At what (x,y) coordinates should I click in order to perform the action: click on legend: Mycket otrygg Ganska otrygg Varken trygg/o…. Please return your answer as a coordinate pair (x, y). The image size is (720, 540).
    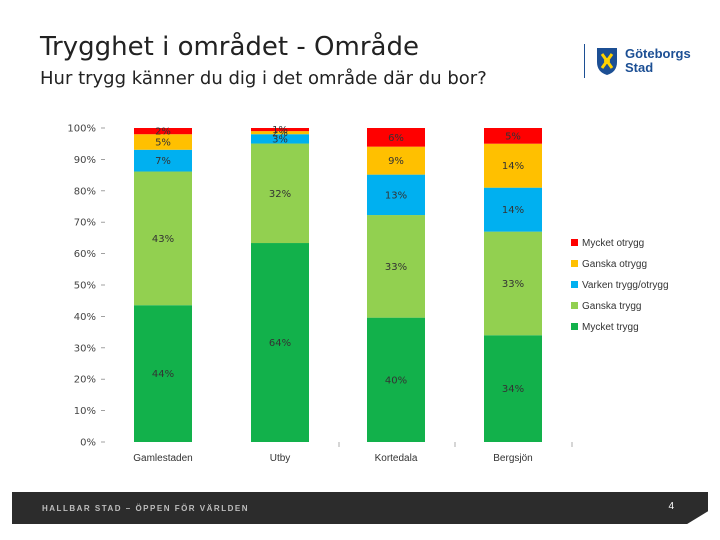
    Looking at the image, I should click on (620, 285).